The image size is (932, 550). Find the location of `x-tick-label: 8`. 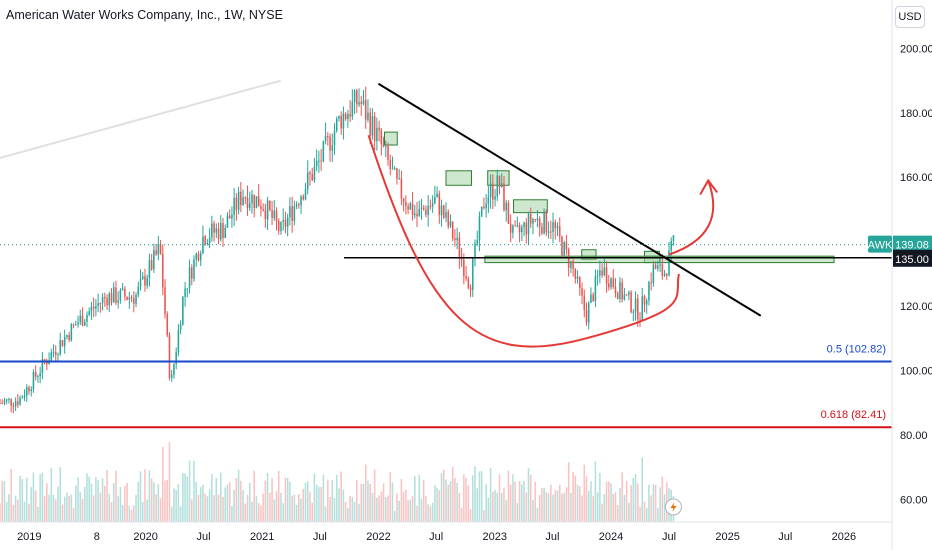

x-tick-label: 8 is located at coordinates (97, 537).